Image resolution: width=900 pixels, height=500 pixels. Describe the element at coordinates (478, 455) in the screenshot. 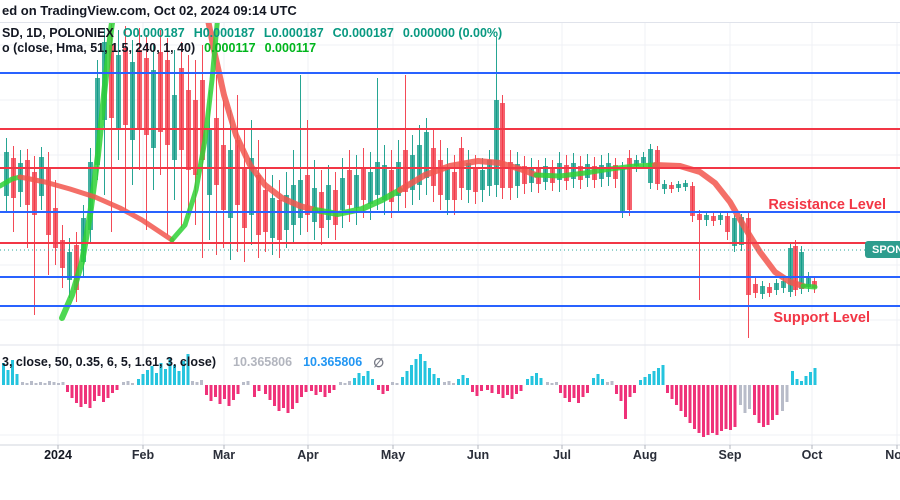

I see `x-axis-label: Jun` at that location.